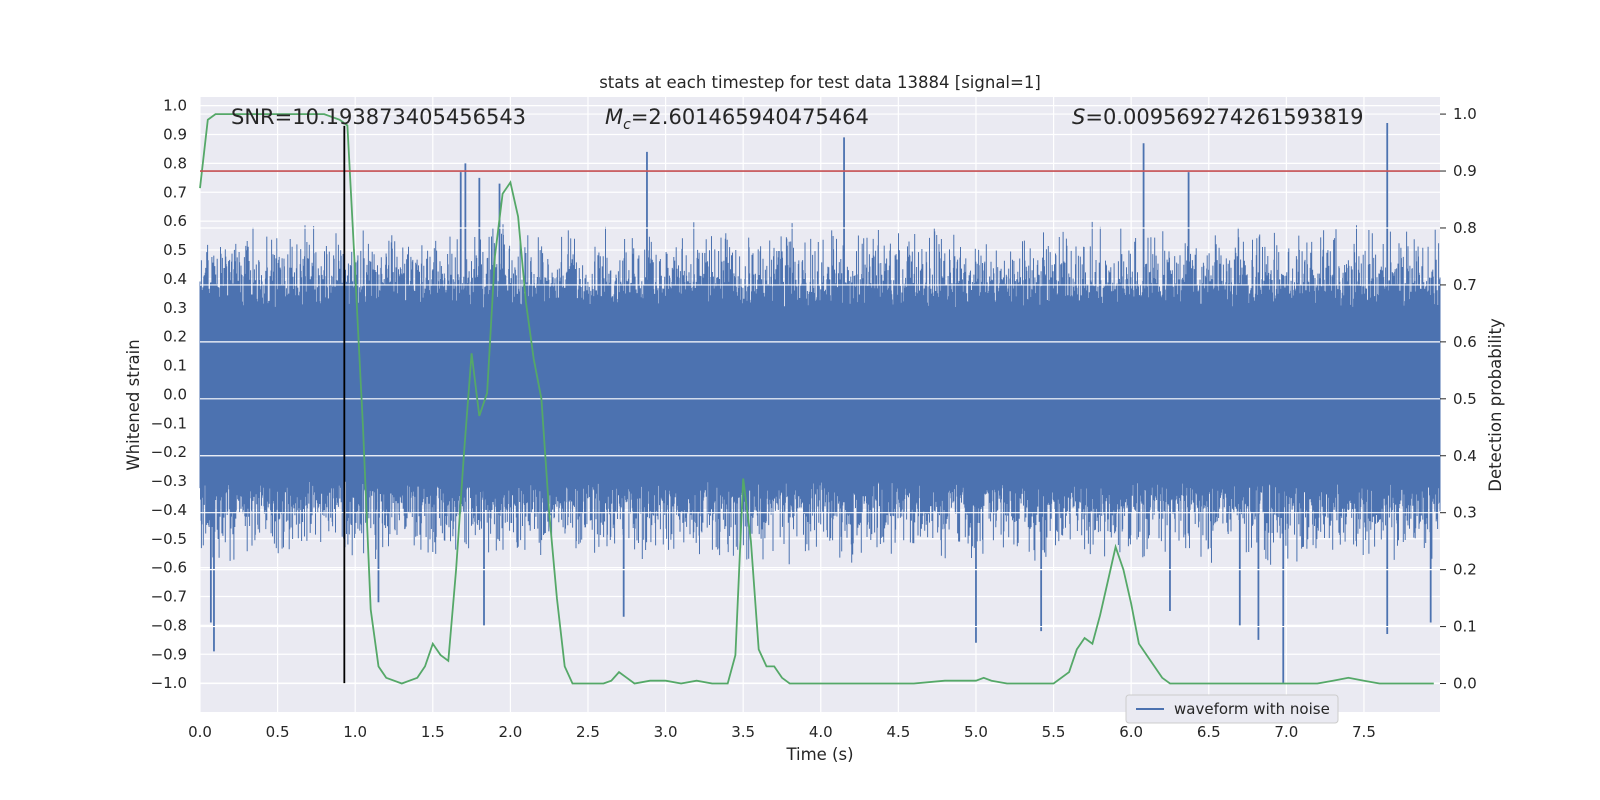  I want to click on legend-box, so click(1232, 709).